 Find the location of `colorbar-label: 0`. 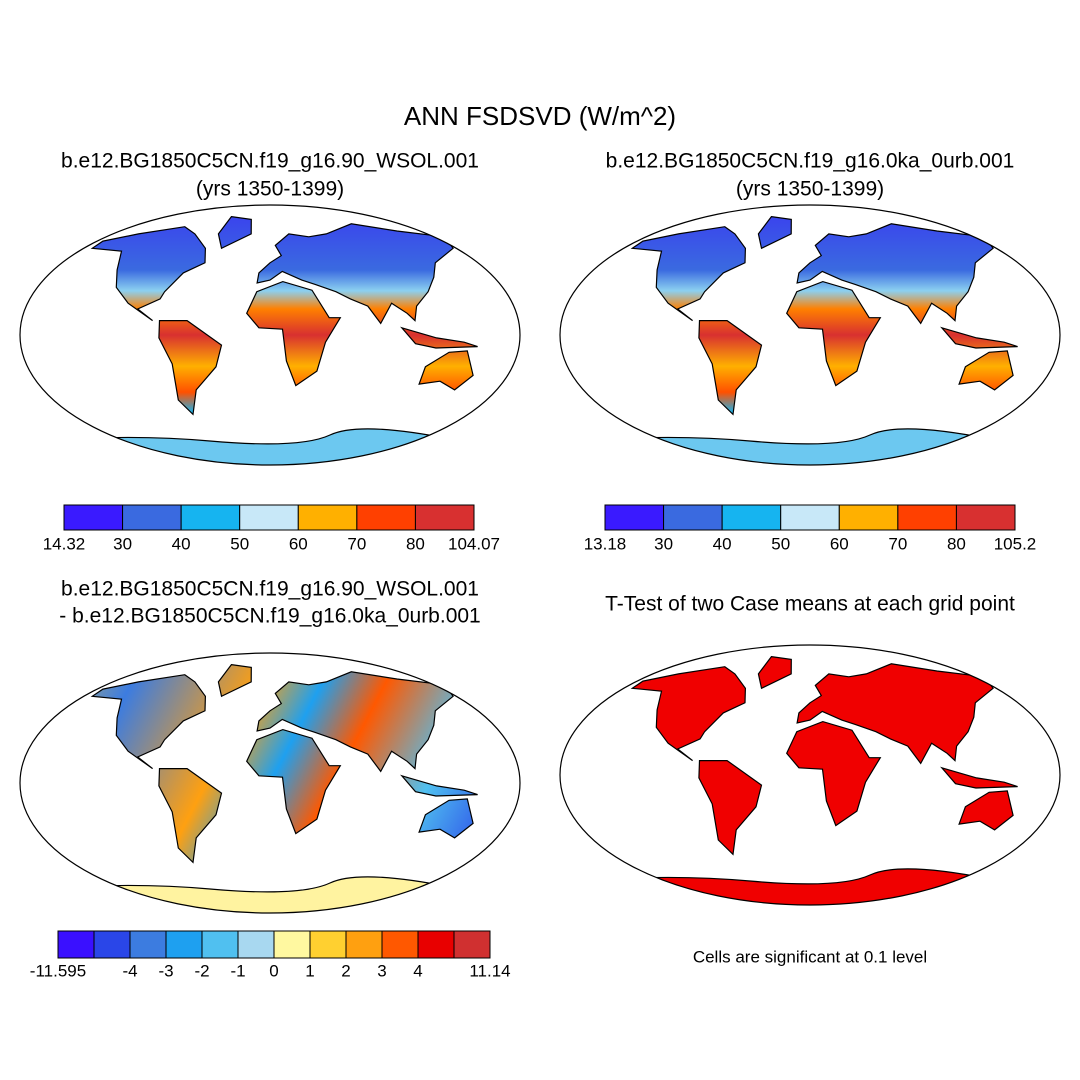

colorbar-label: 0 is located at coordinates (273, 970).